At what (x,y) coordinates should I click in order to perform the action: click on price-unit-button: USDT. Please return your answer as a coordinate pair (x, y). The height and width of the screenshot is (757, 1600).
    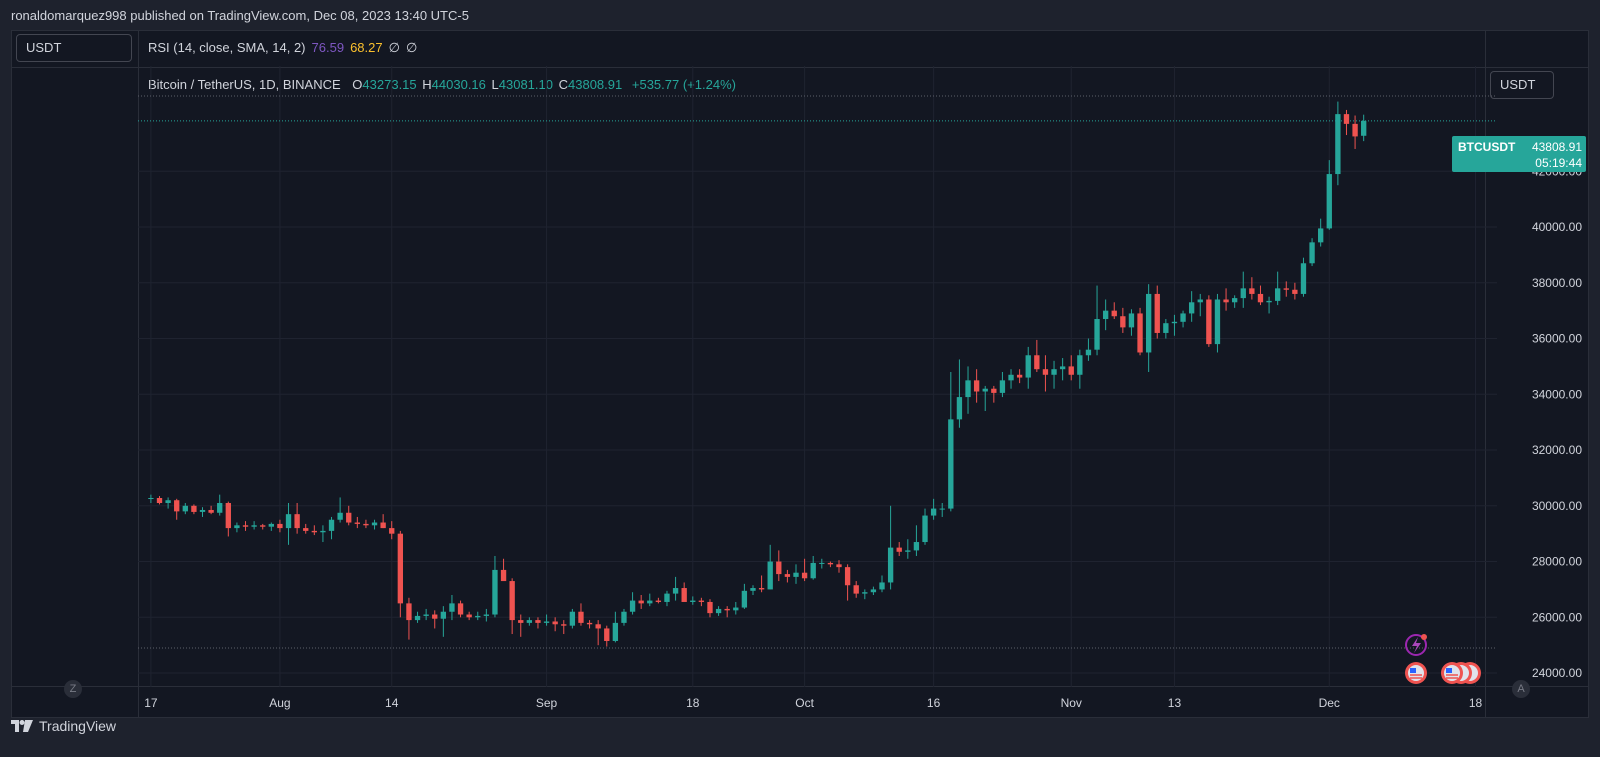
    Looking at the image, I should click on (1522, 85).